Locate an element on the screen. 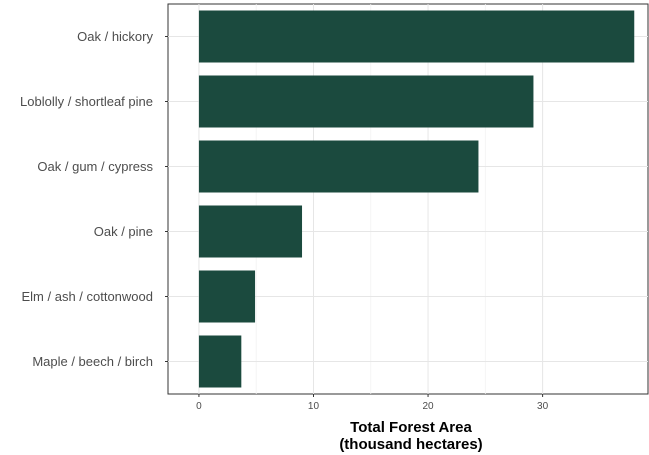  y-tick-label: Maple / beech / birch is located at coordinates (92, 361).